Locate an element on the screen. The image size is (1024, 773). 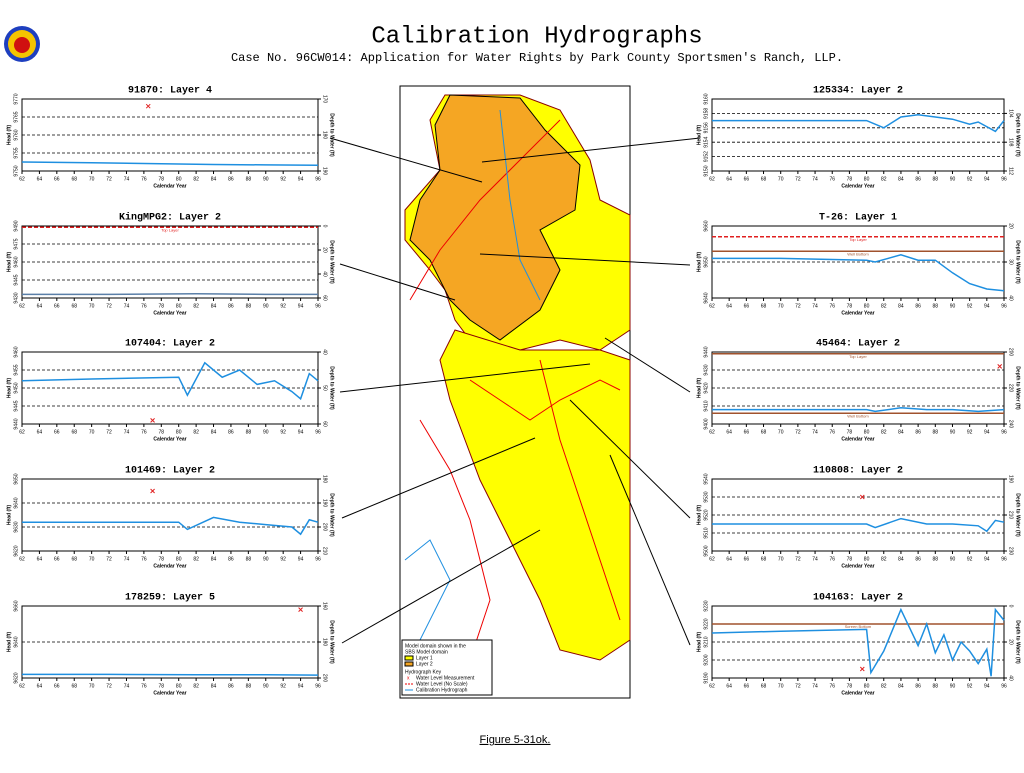
y2-tick-label: 190 is located at coordinates (325, 171).